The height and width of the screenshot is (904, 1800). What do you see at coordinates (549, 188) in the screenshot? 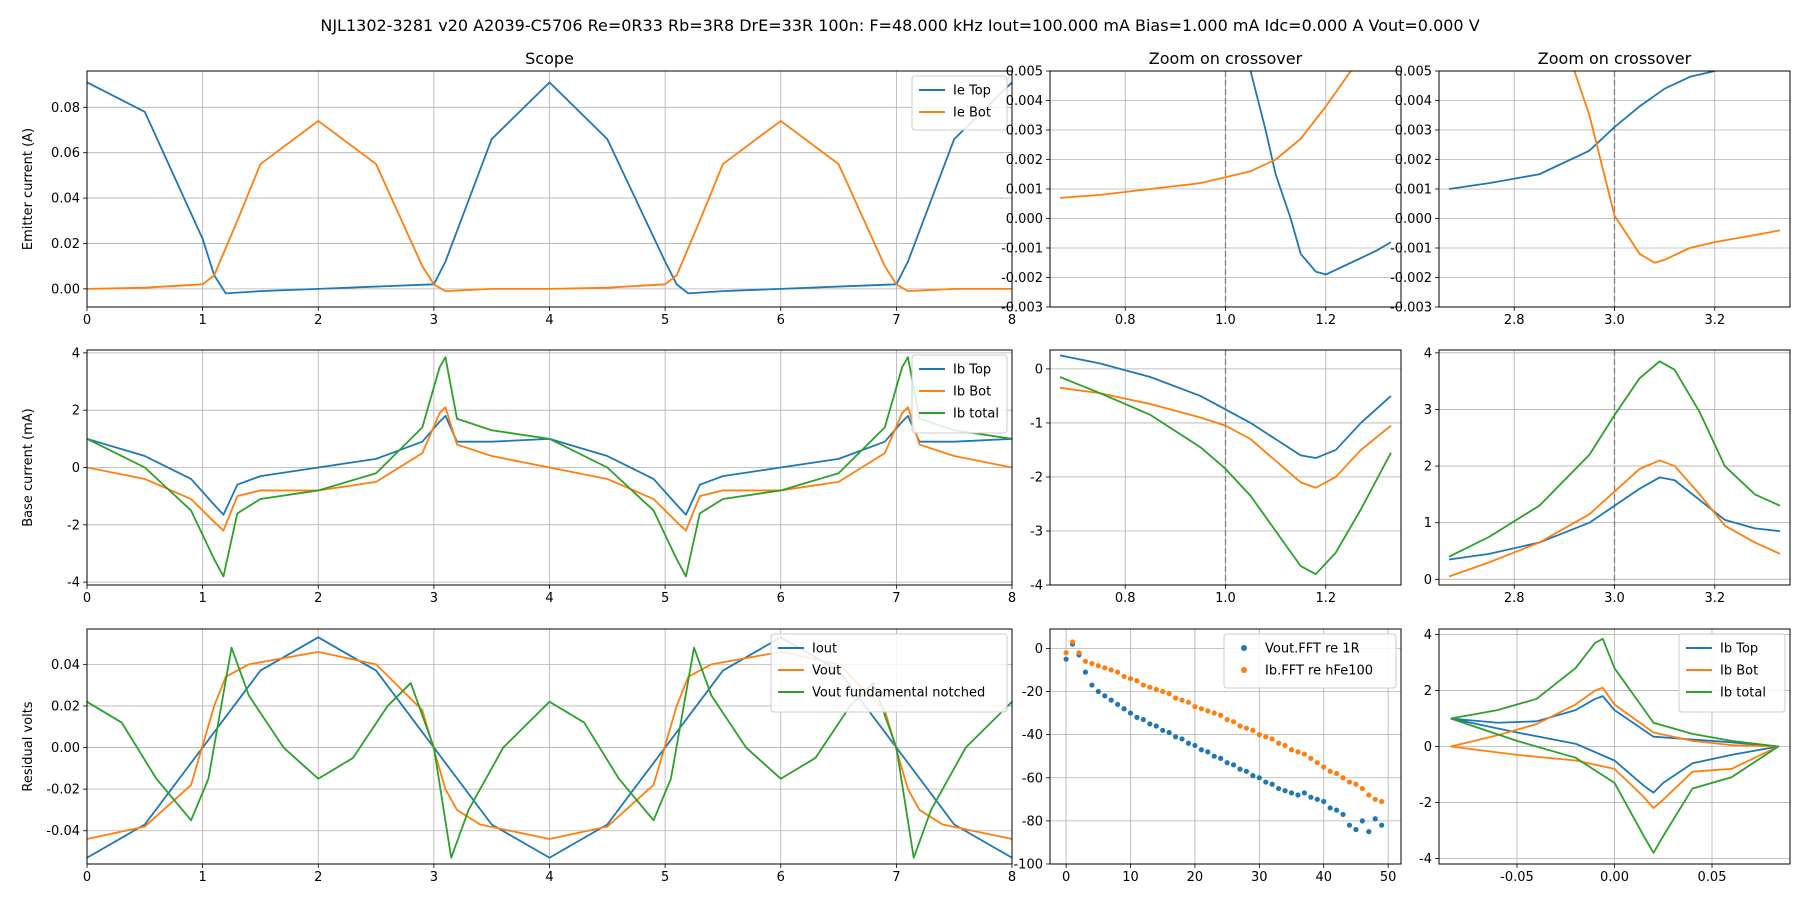
I see `series-line-ie-top` at bounding box center [549, 188].